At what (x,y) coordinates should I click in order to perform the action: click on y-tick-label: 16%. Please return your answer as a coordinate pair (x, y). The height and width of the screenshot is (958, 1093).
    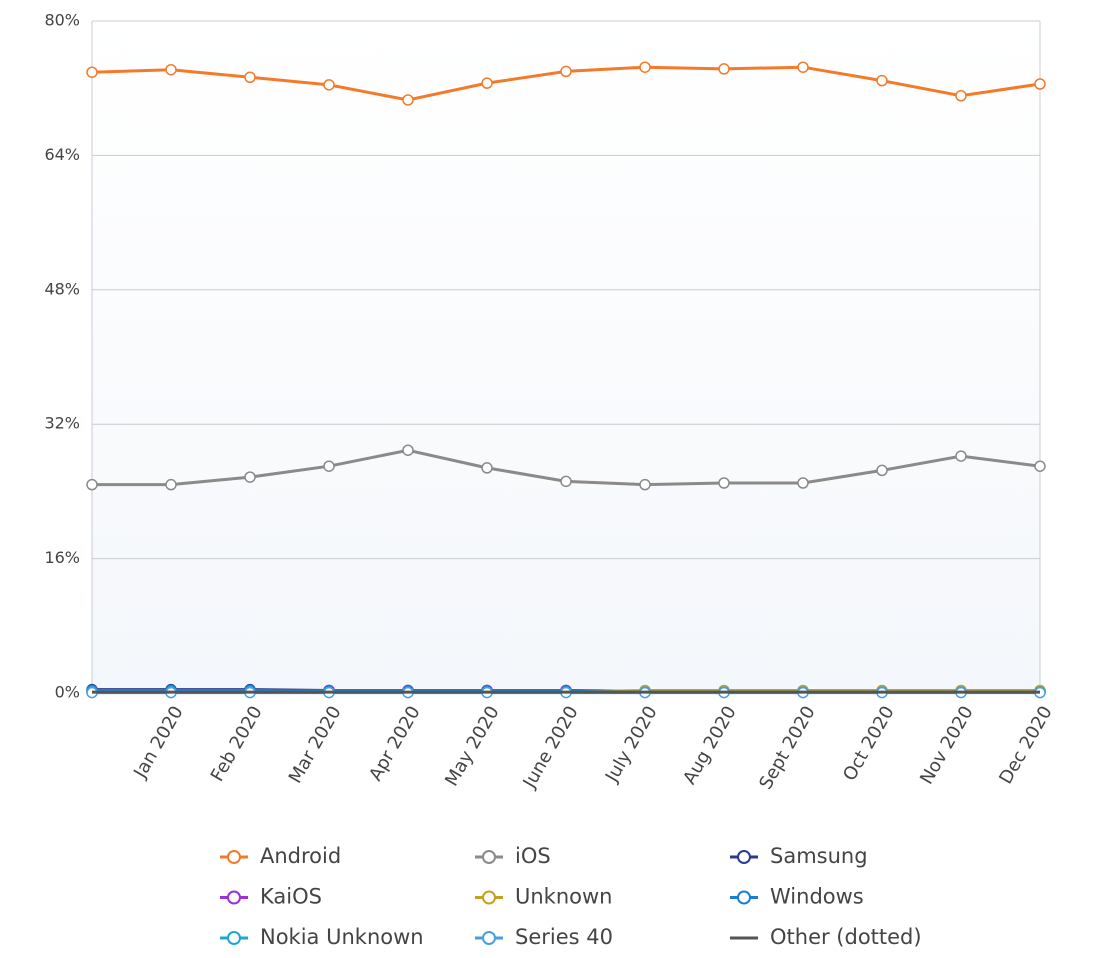
    Looking at the image, I should click on (62, 557).